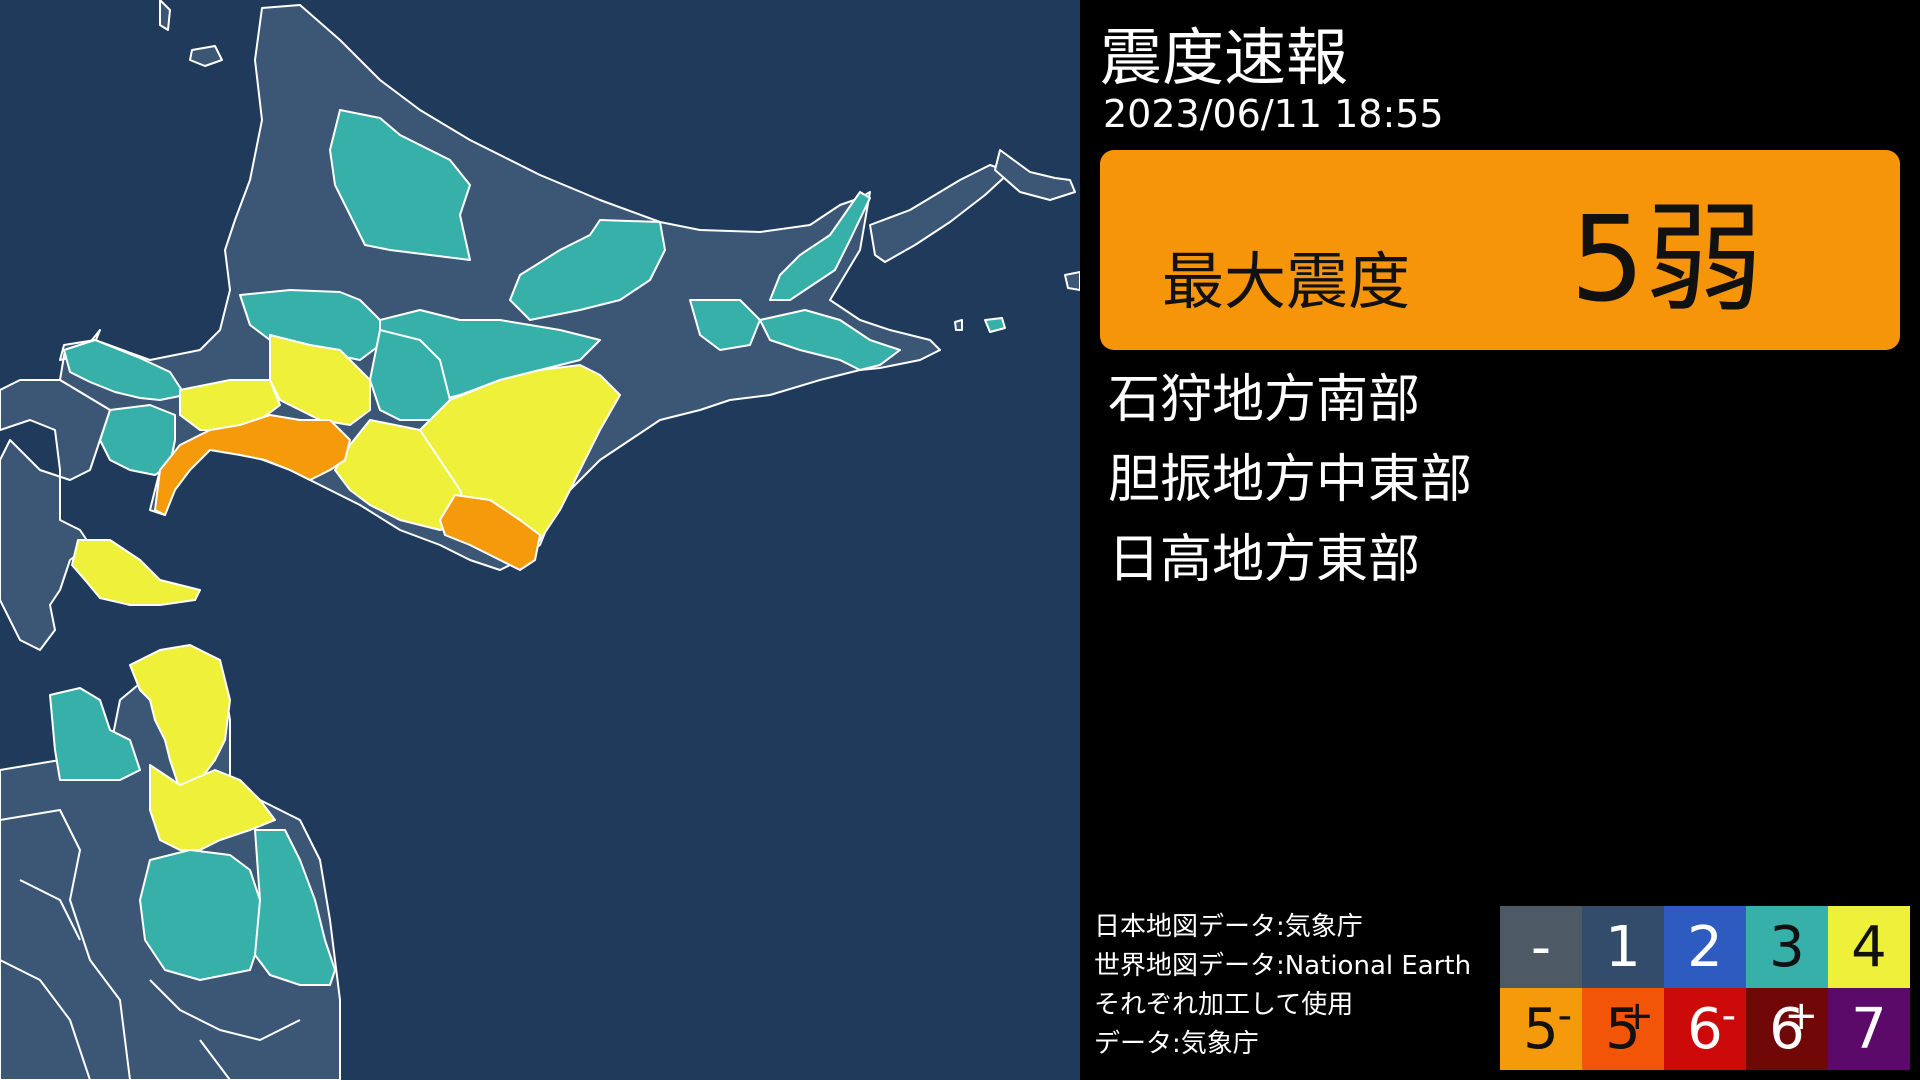 Image resolution: width=1920 pixels, height=1080 pixels. I want to click on oshima-peninsula, so click(55, 515).